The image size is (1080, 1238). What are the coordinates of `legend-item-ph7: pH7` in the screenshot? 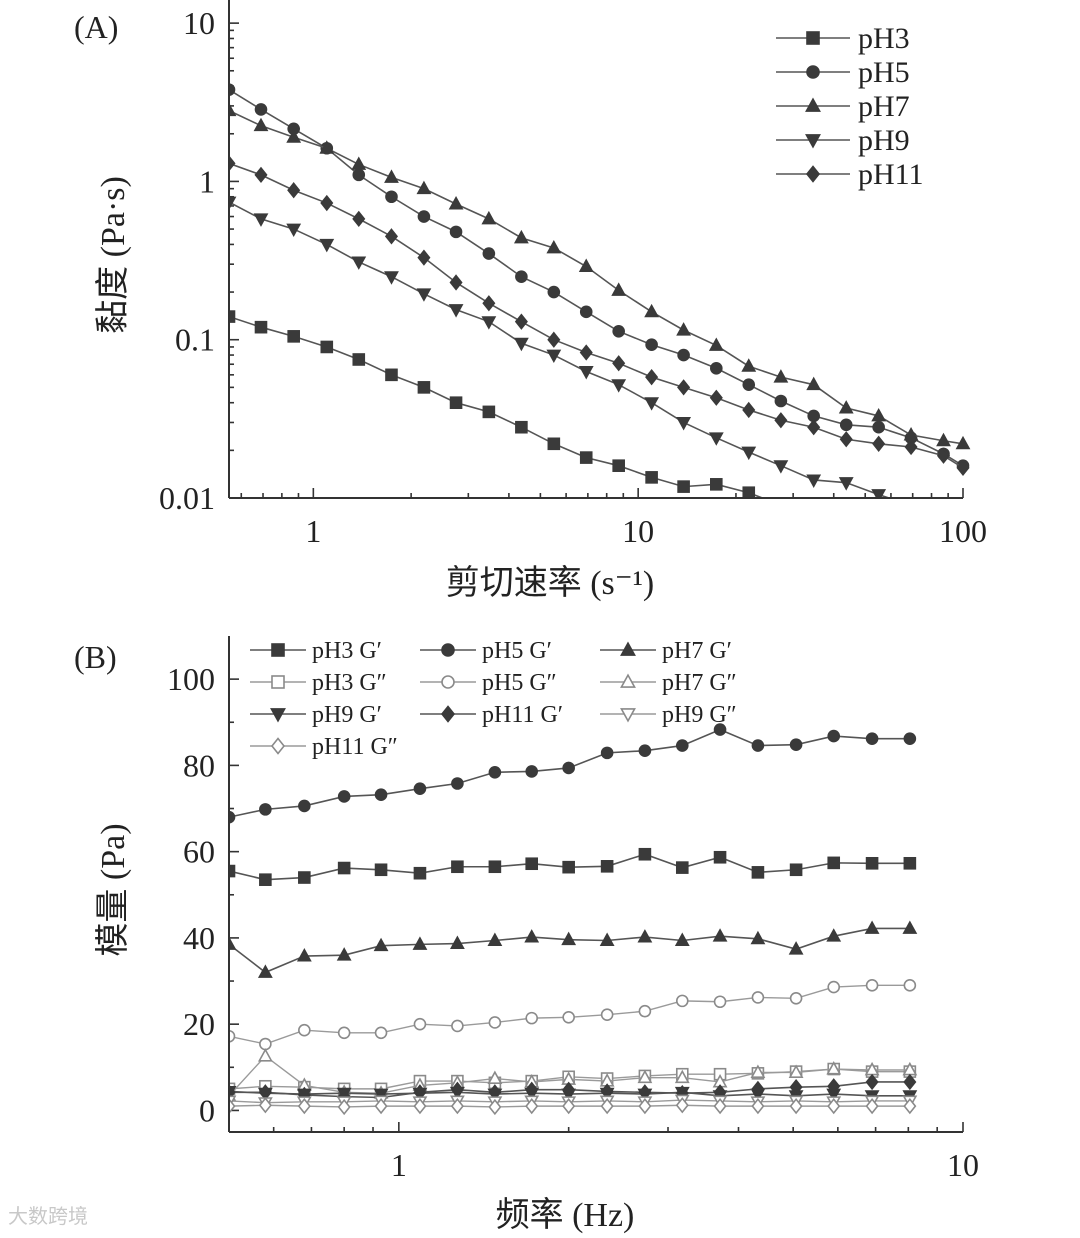 It's located at (843, 106).